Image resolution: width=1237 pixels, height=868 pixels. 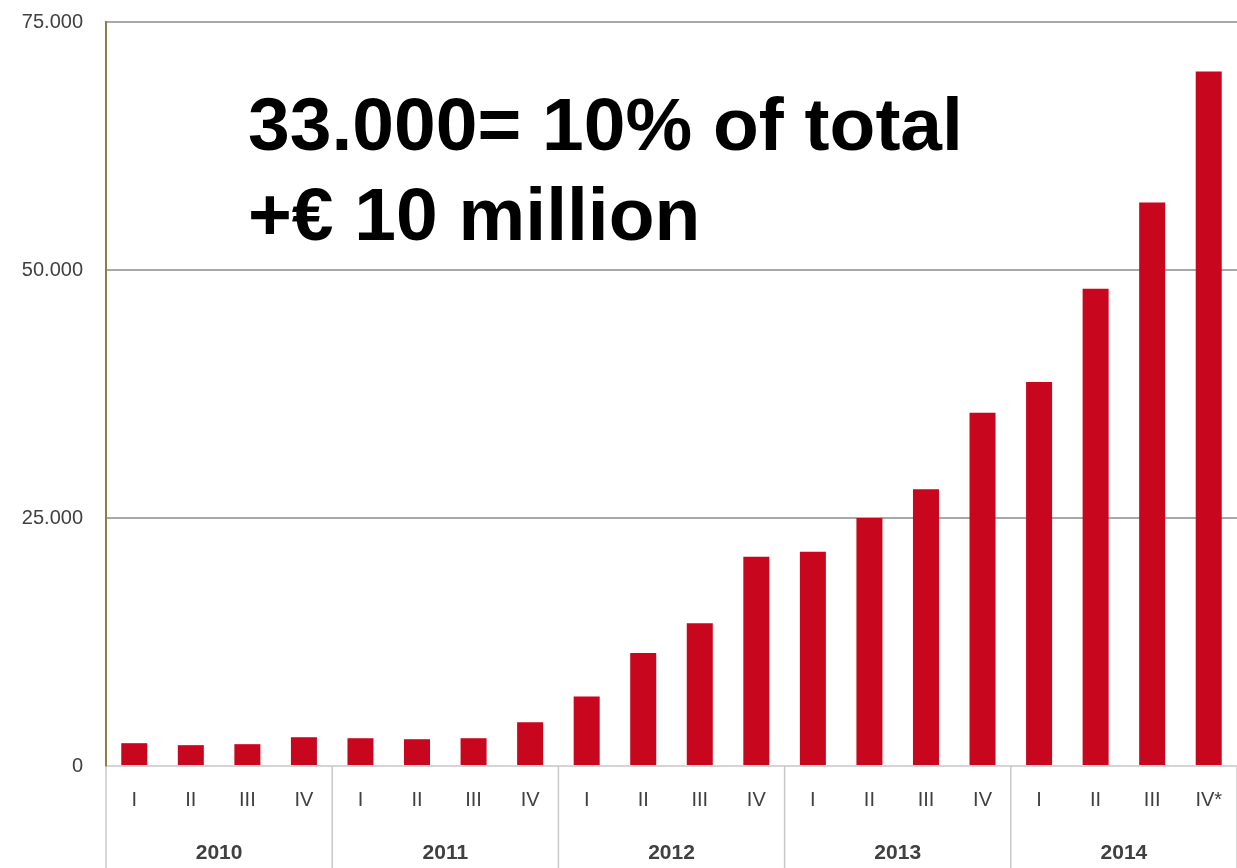 I want to click on text: 2014, so click(x=1124, y=851).